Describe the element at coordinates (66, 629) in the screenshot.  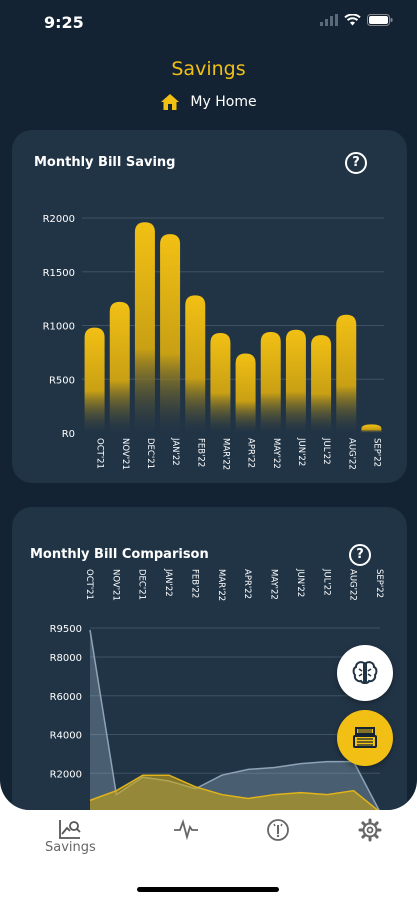
I see `comparison-y-tick: R9500` at that location.